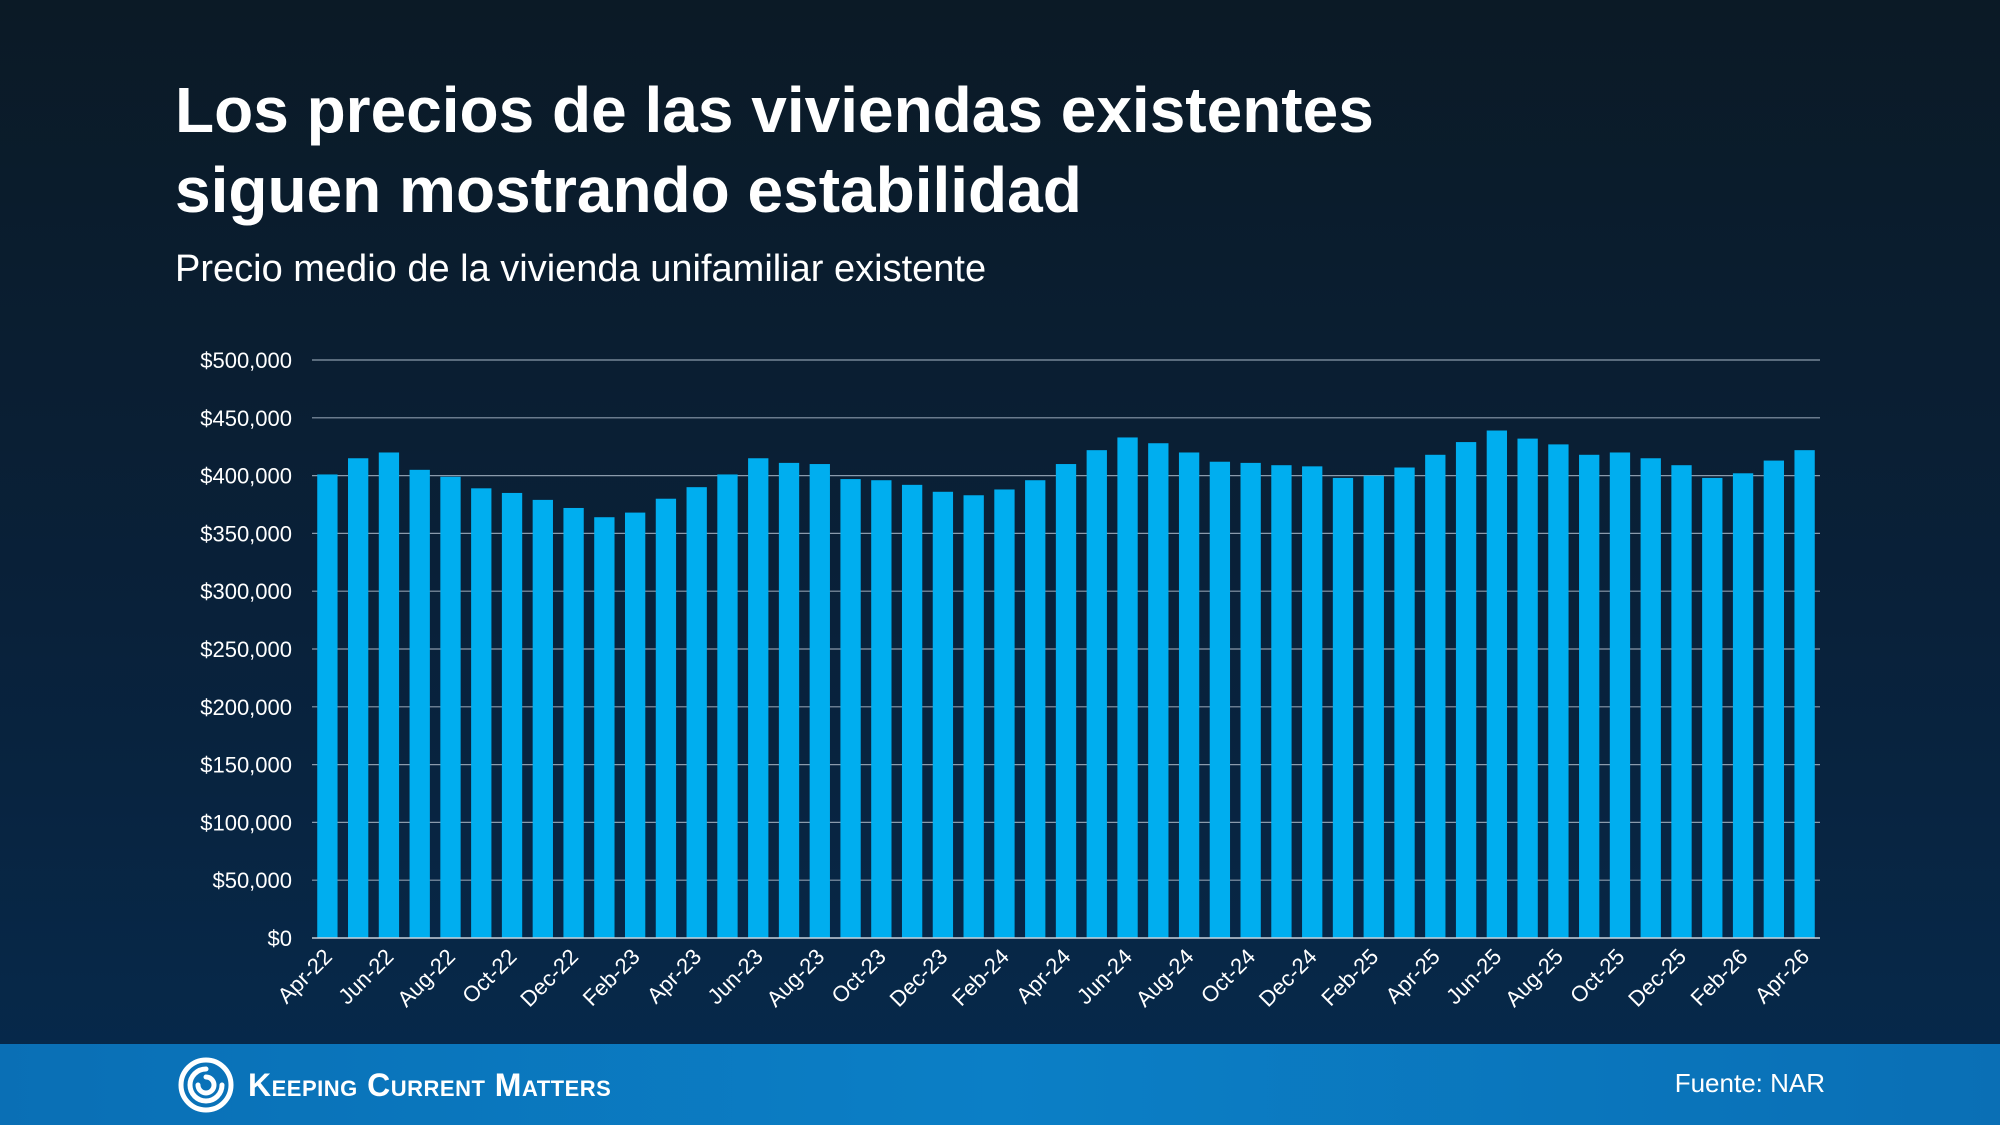  Describe the element at coordinates (1165, 978) in the screenshot. I see `x-tick-label: Aug-24` at that location.